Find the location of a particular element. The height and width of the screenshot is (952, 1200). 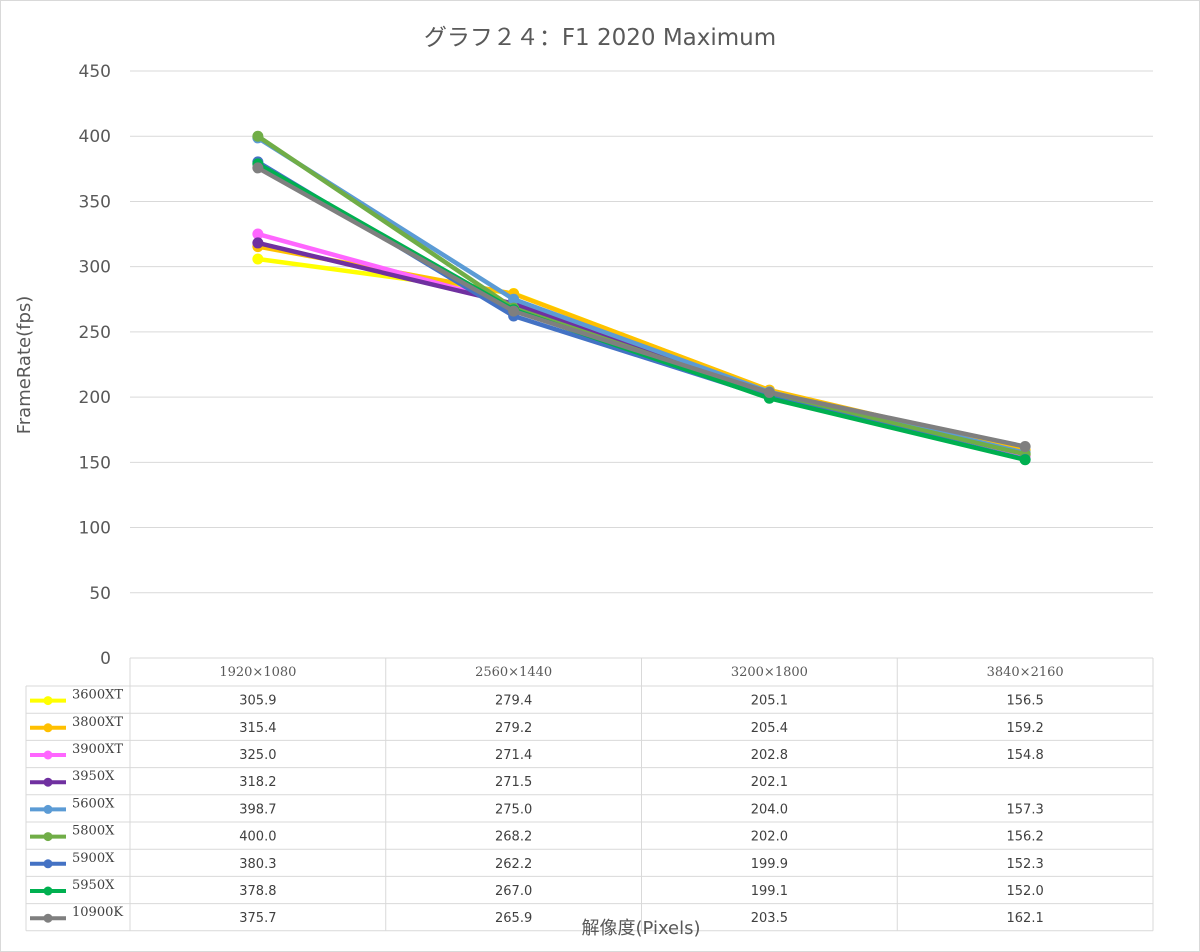

legend-entry: 5950X is located at coordinates (72, 887).